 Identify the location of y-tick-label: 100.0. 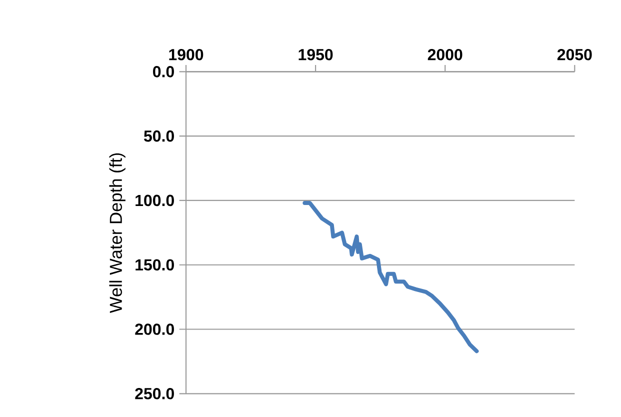
(155, 200).